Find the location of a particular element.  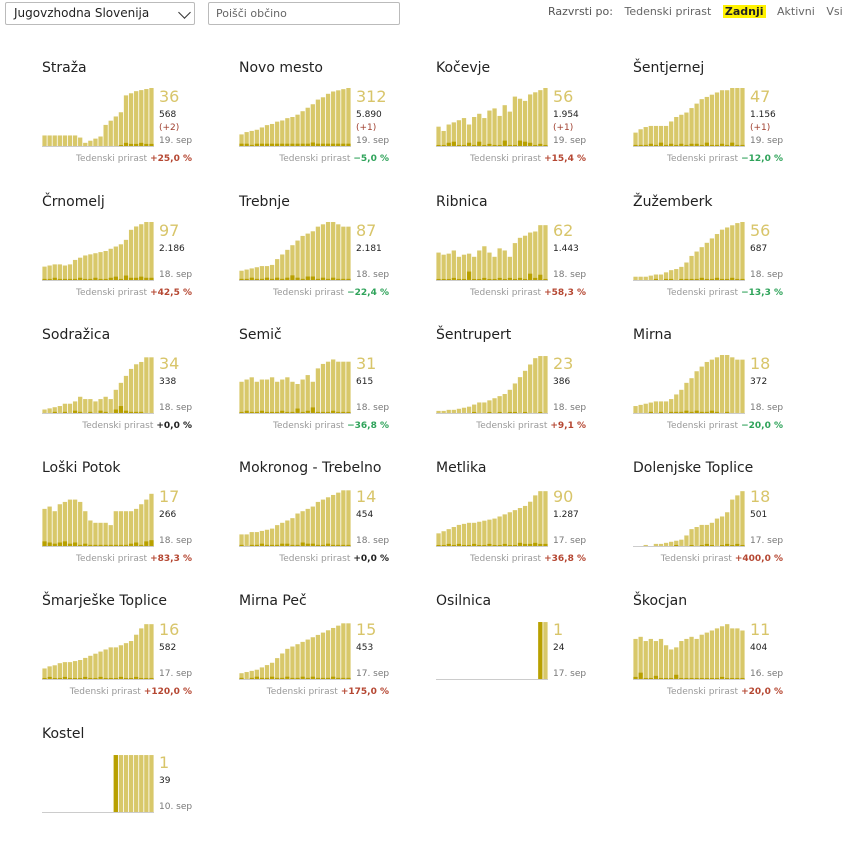

last-date: 16. sep is located at coordinates (767, 674).